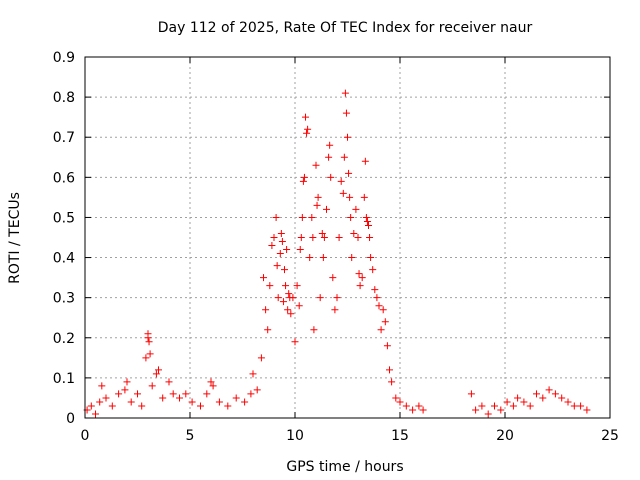 The height and width of the screenshot is (480, 640). I want to click on y-tick-label: 0, so click(70, 419).